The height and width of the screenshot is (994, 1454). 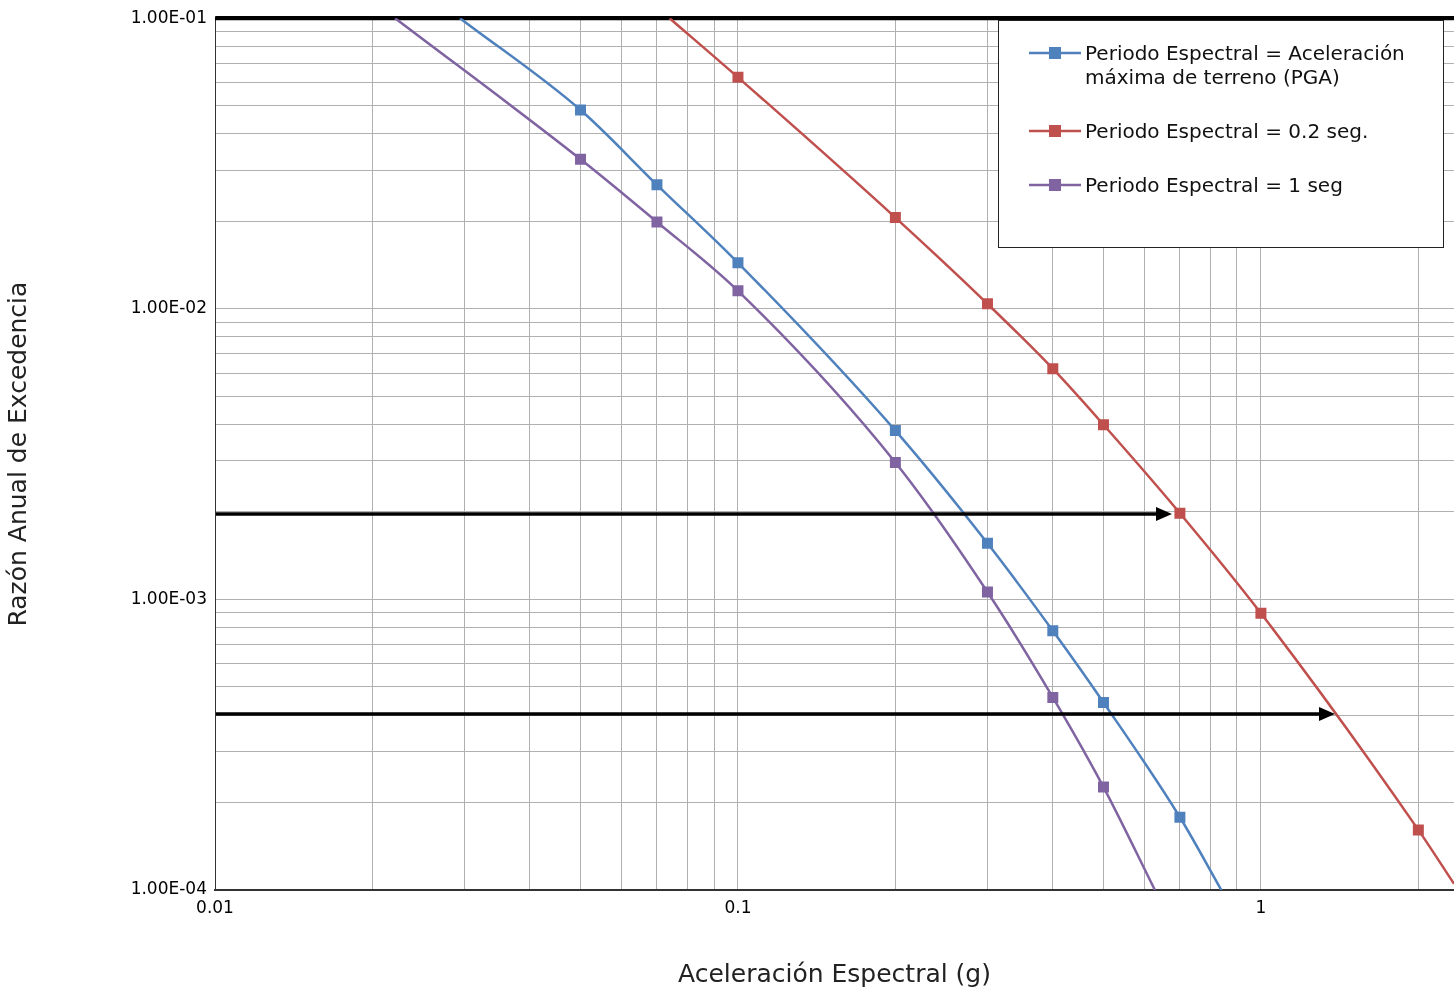 I want to click on y-axis-title: Razón Anual de Excedencia, so click(x=17, y=454).